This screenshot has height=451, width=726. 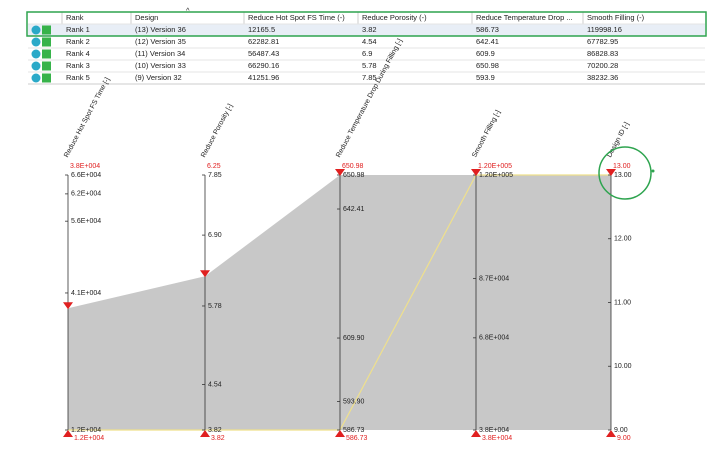 I want to click on axis-tick-label: 3.8E+004, so click(x=494, y=430).